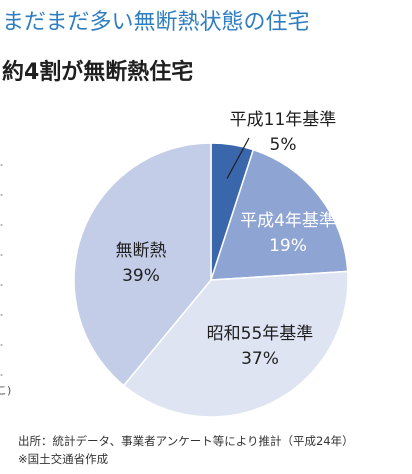 Image resolution: width=412 pixels, height=474 pixels. What do you see at coordinates (288, 233) in the screenshot?
I see `slice-label-2: 平成4年基準 19%` at bounding box center [288, 233].